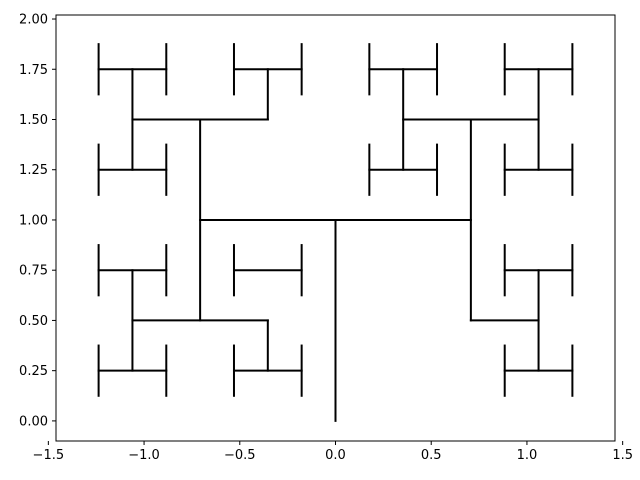  I want to click on x-tick-label-1: −1.0, so click(144, 455).